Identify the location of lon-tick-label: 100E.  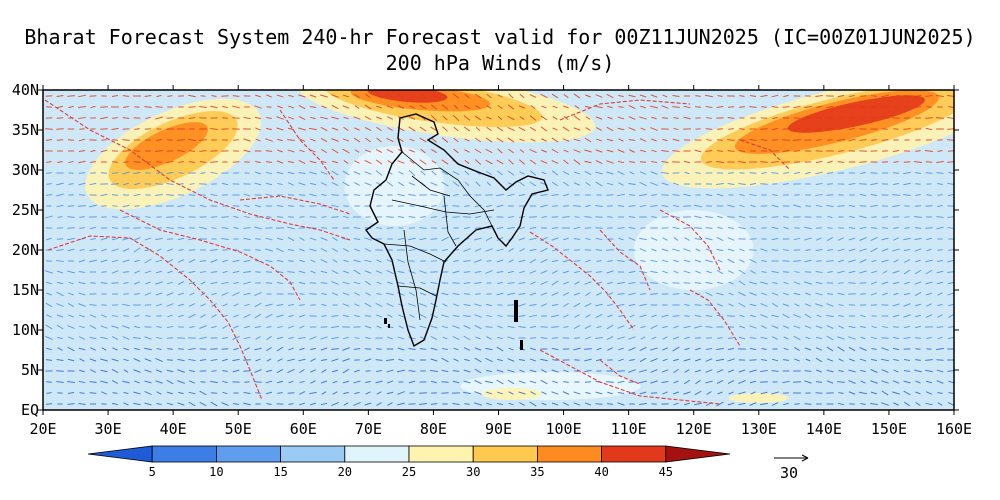
(564, 429).